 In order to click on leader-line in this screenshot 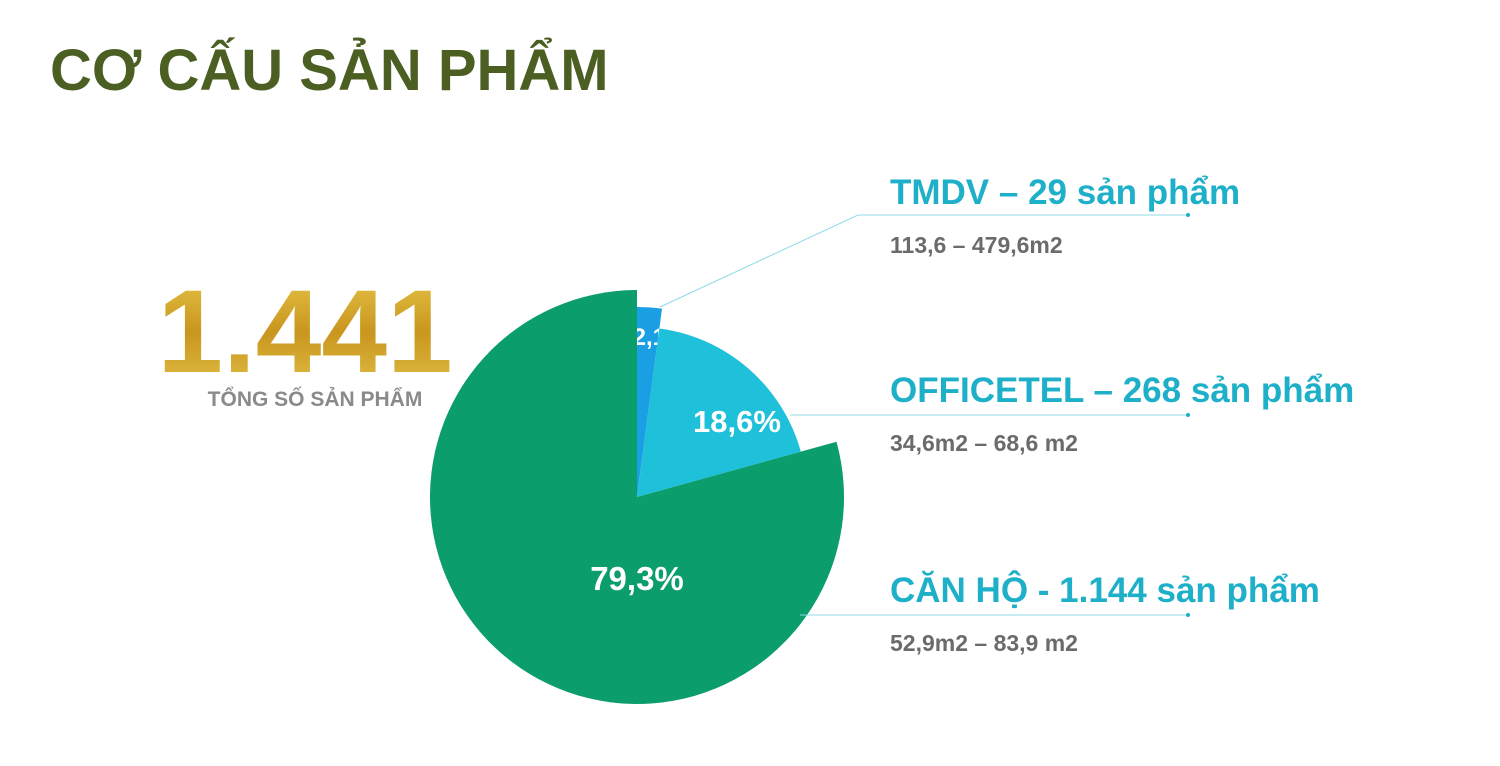, I will do `click(923, 261)`.